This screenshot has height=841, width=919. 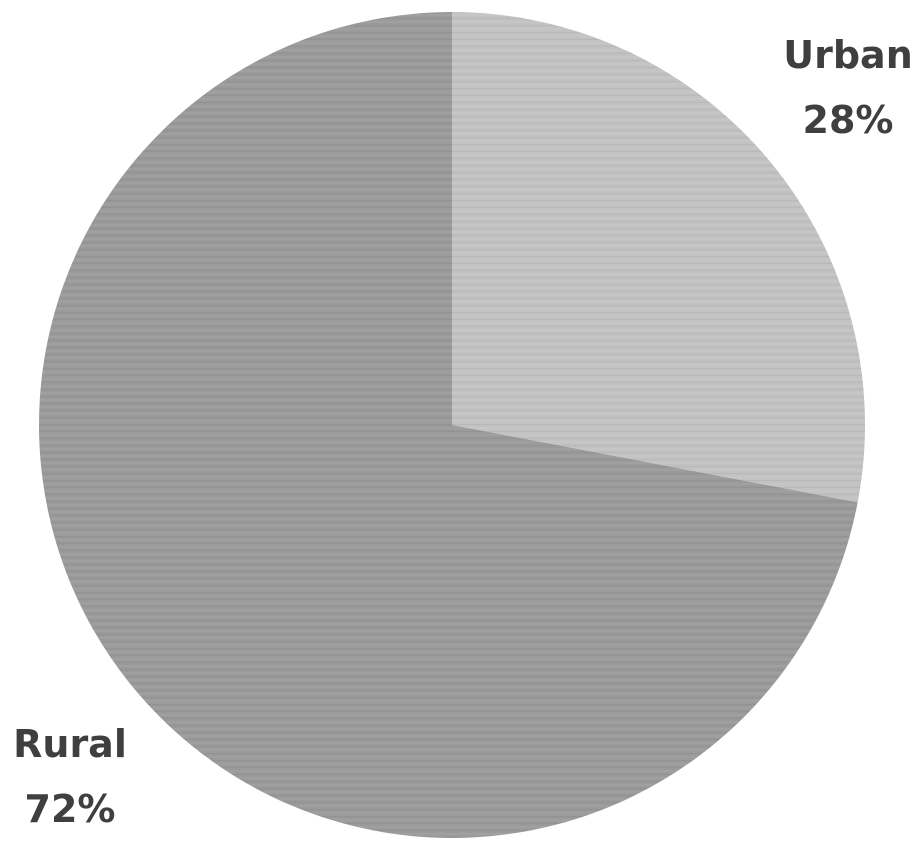 What do you see at coordinates (70, 809) in the screenshot?
I see `slice-value-rural: 72%` at bounding box center [70, 809].